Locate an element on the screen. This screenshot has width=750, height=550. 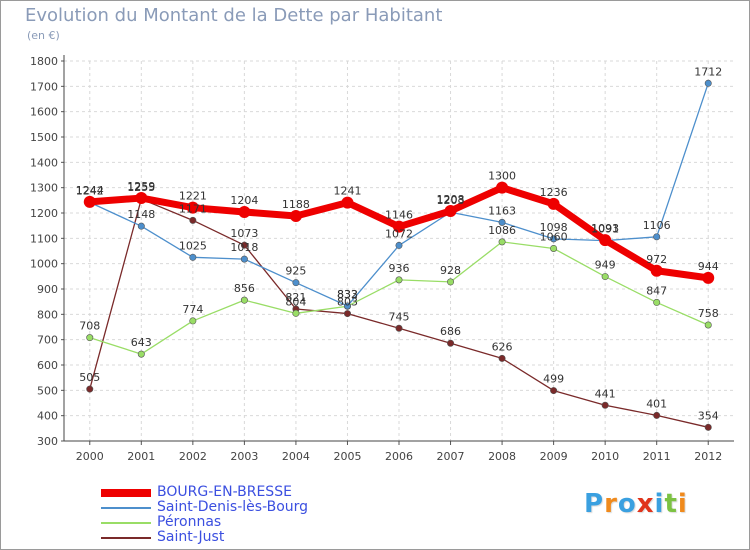
proxiti-logo: Proxiti is located at coordinates (636, 504).